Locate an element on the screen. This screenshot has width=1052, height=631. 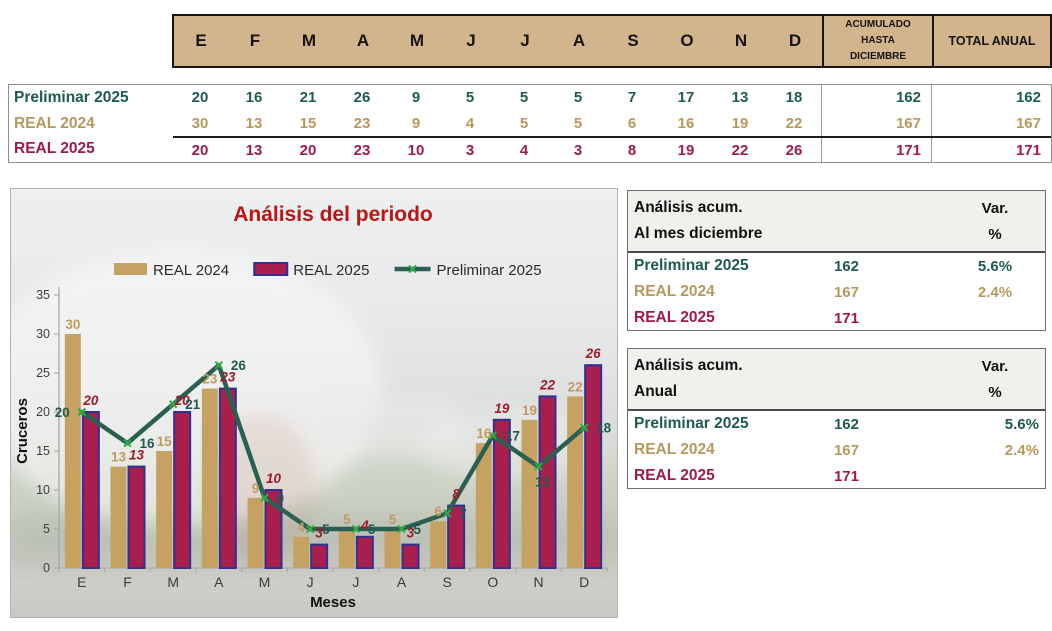
label-real-2025: 26 is located at coordinates (593, 353).